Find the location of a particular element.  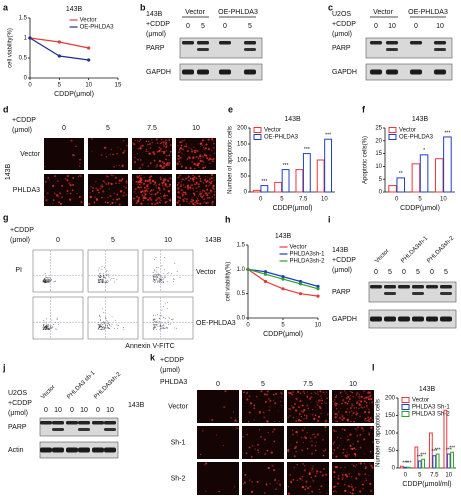

x-tick-label: 5 is located at coordinates (60, 86).